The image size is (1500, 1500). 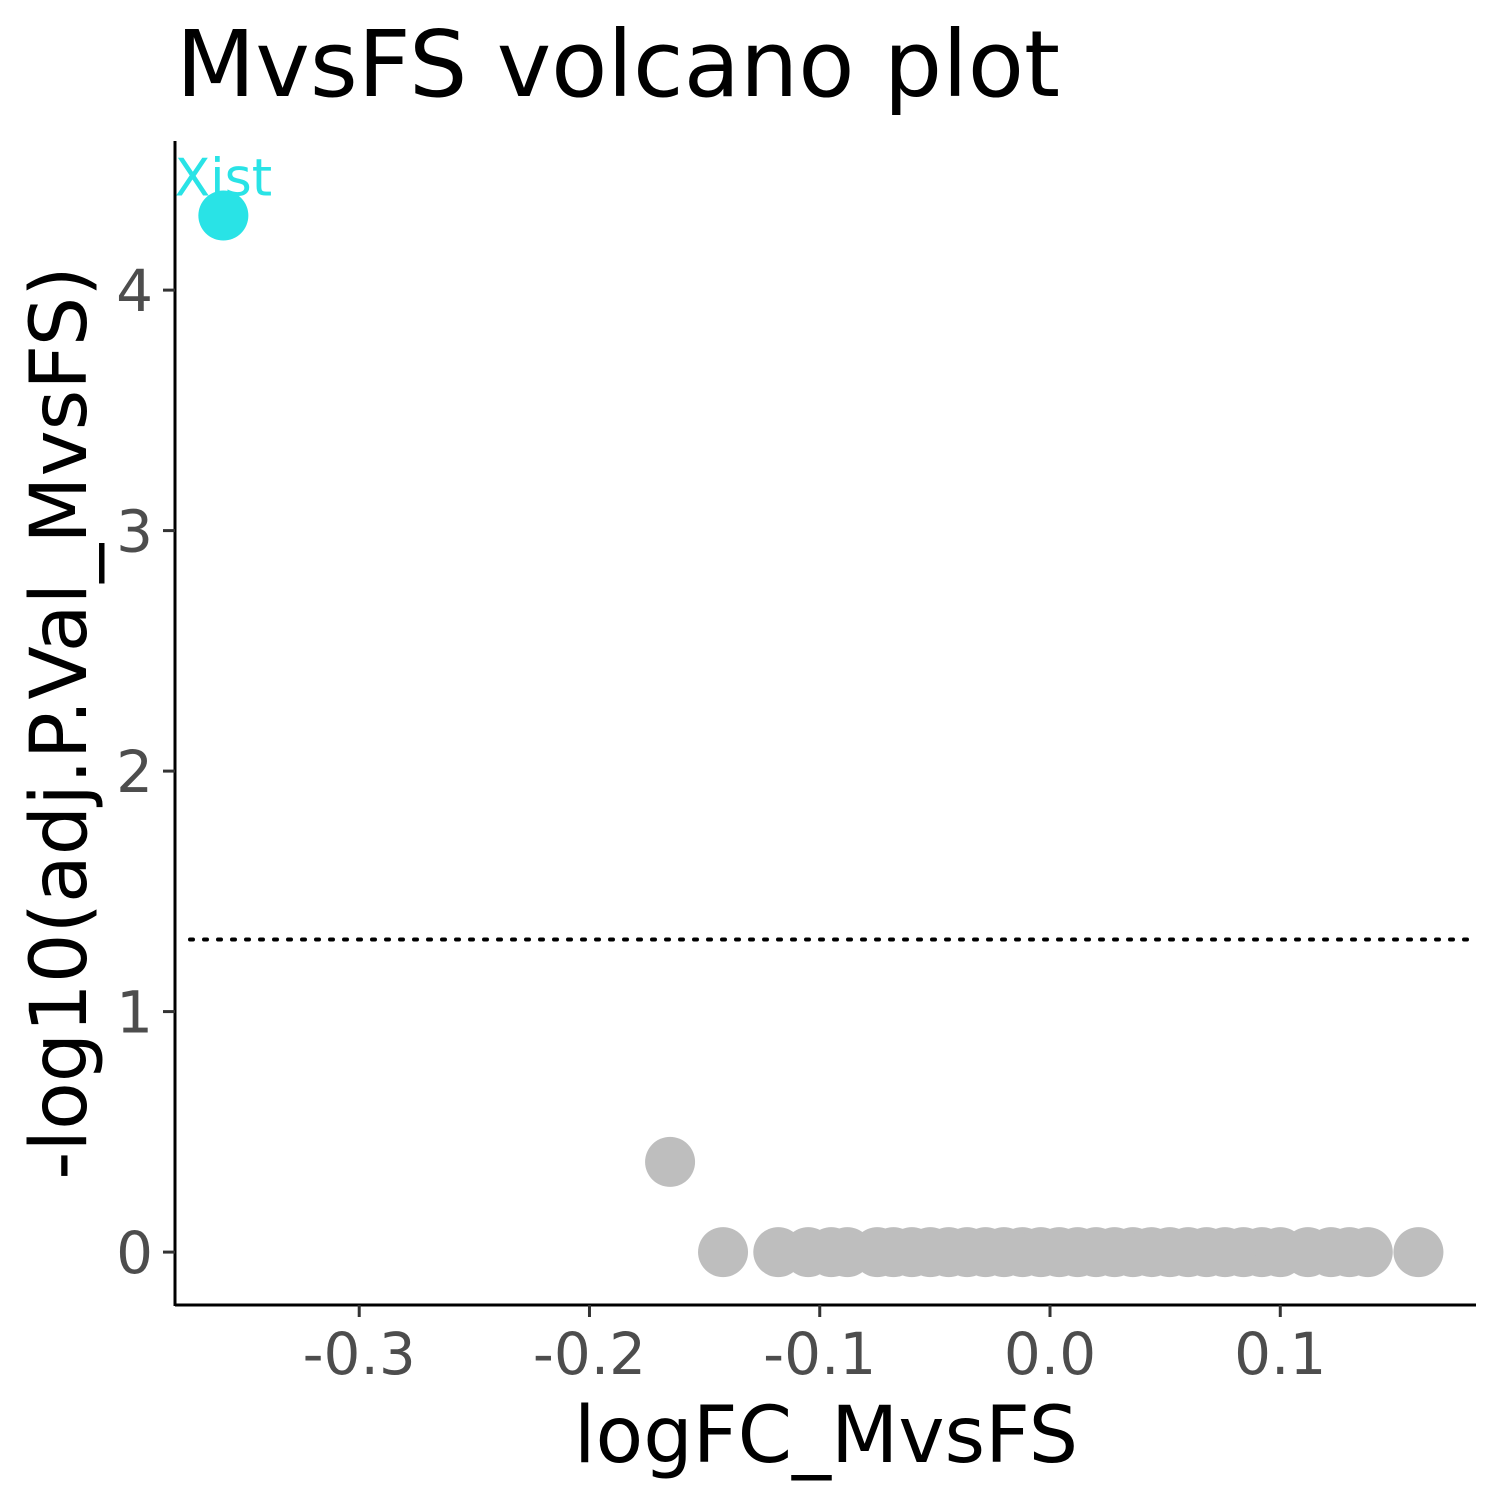 I want to click on y-ticks: 0 1 2 3 4, so click(x=145, y=772).